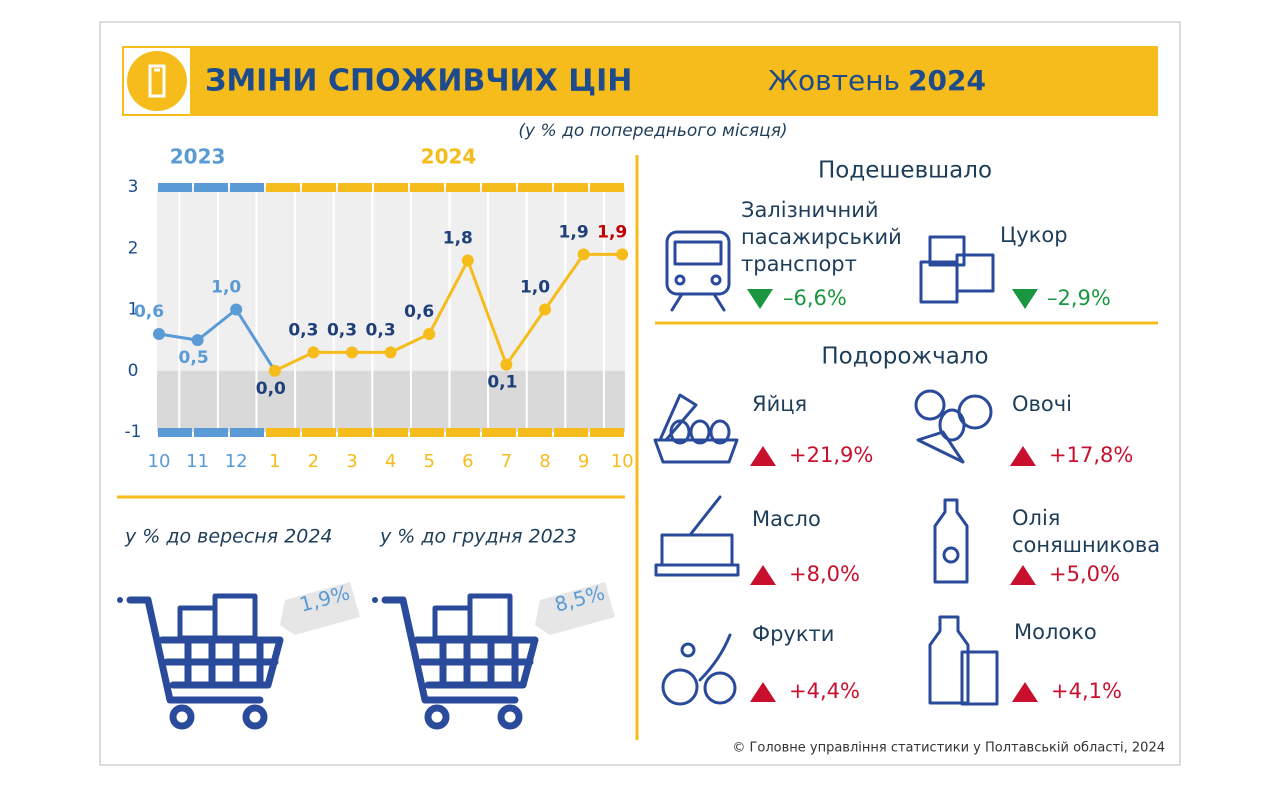 This screenshot has height=791, width=1280. Describe the element at coordinates (1055, 632) in the screenshot. I see `item-name: Молоко` at that location.